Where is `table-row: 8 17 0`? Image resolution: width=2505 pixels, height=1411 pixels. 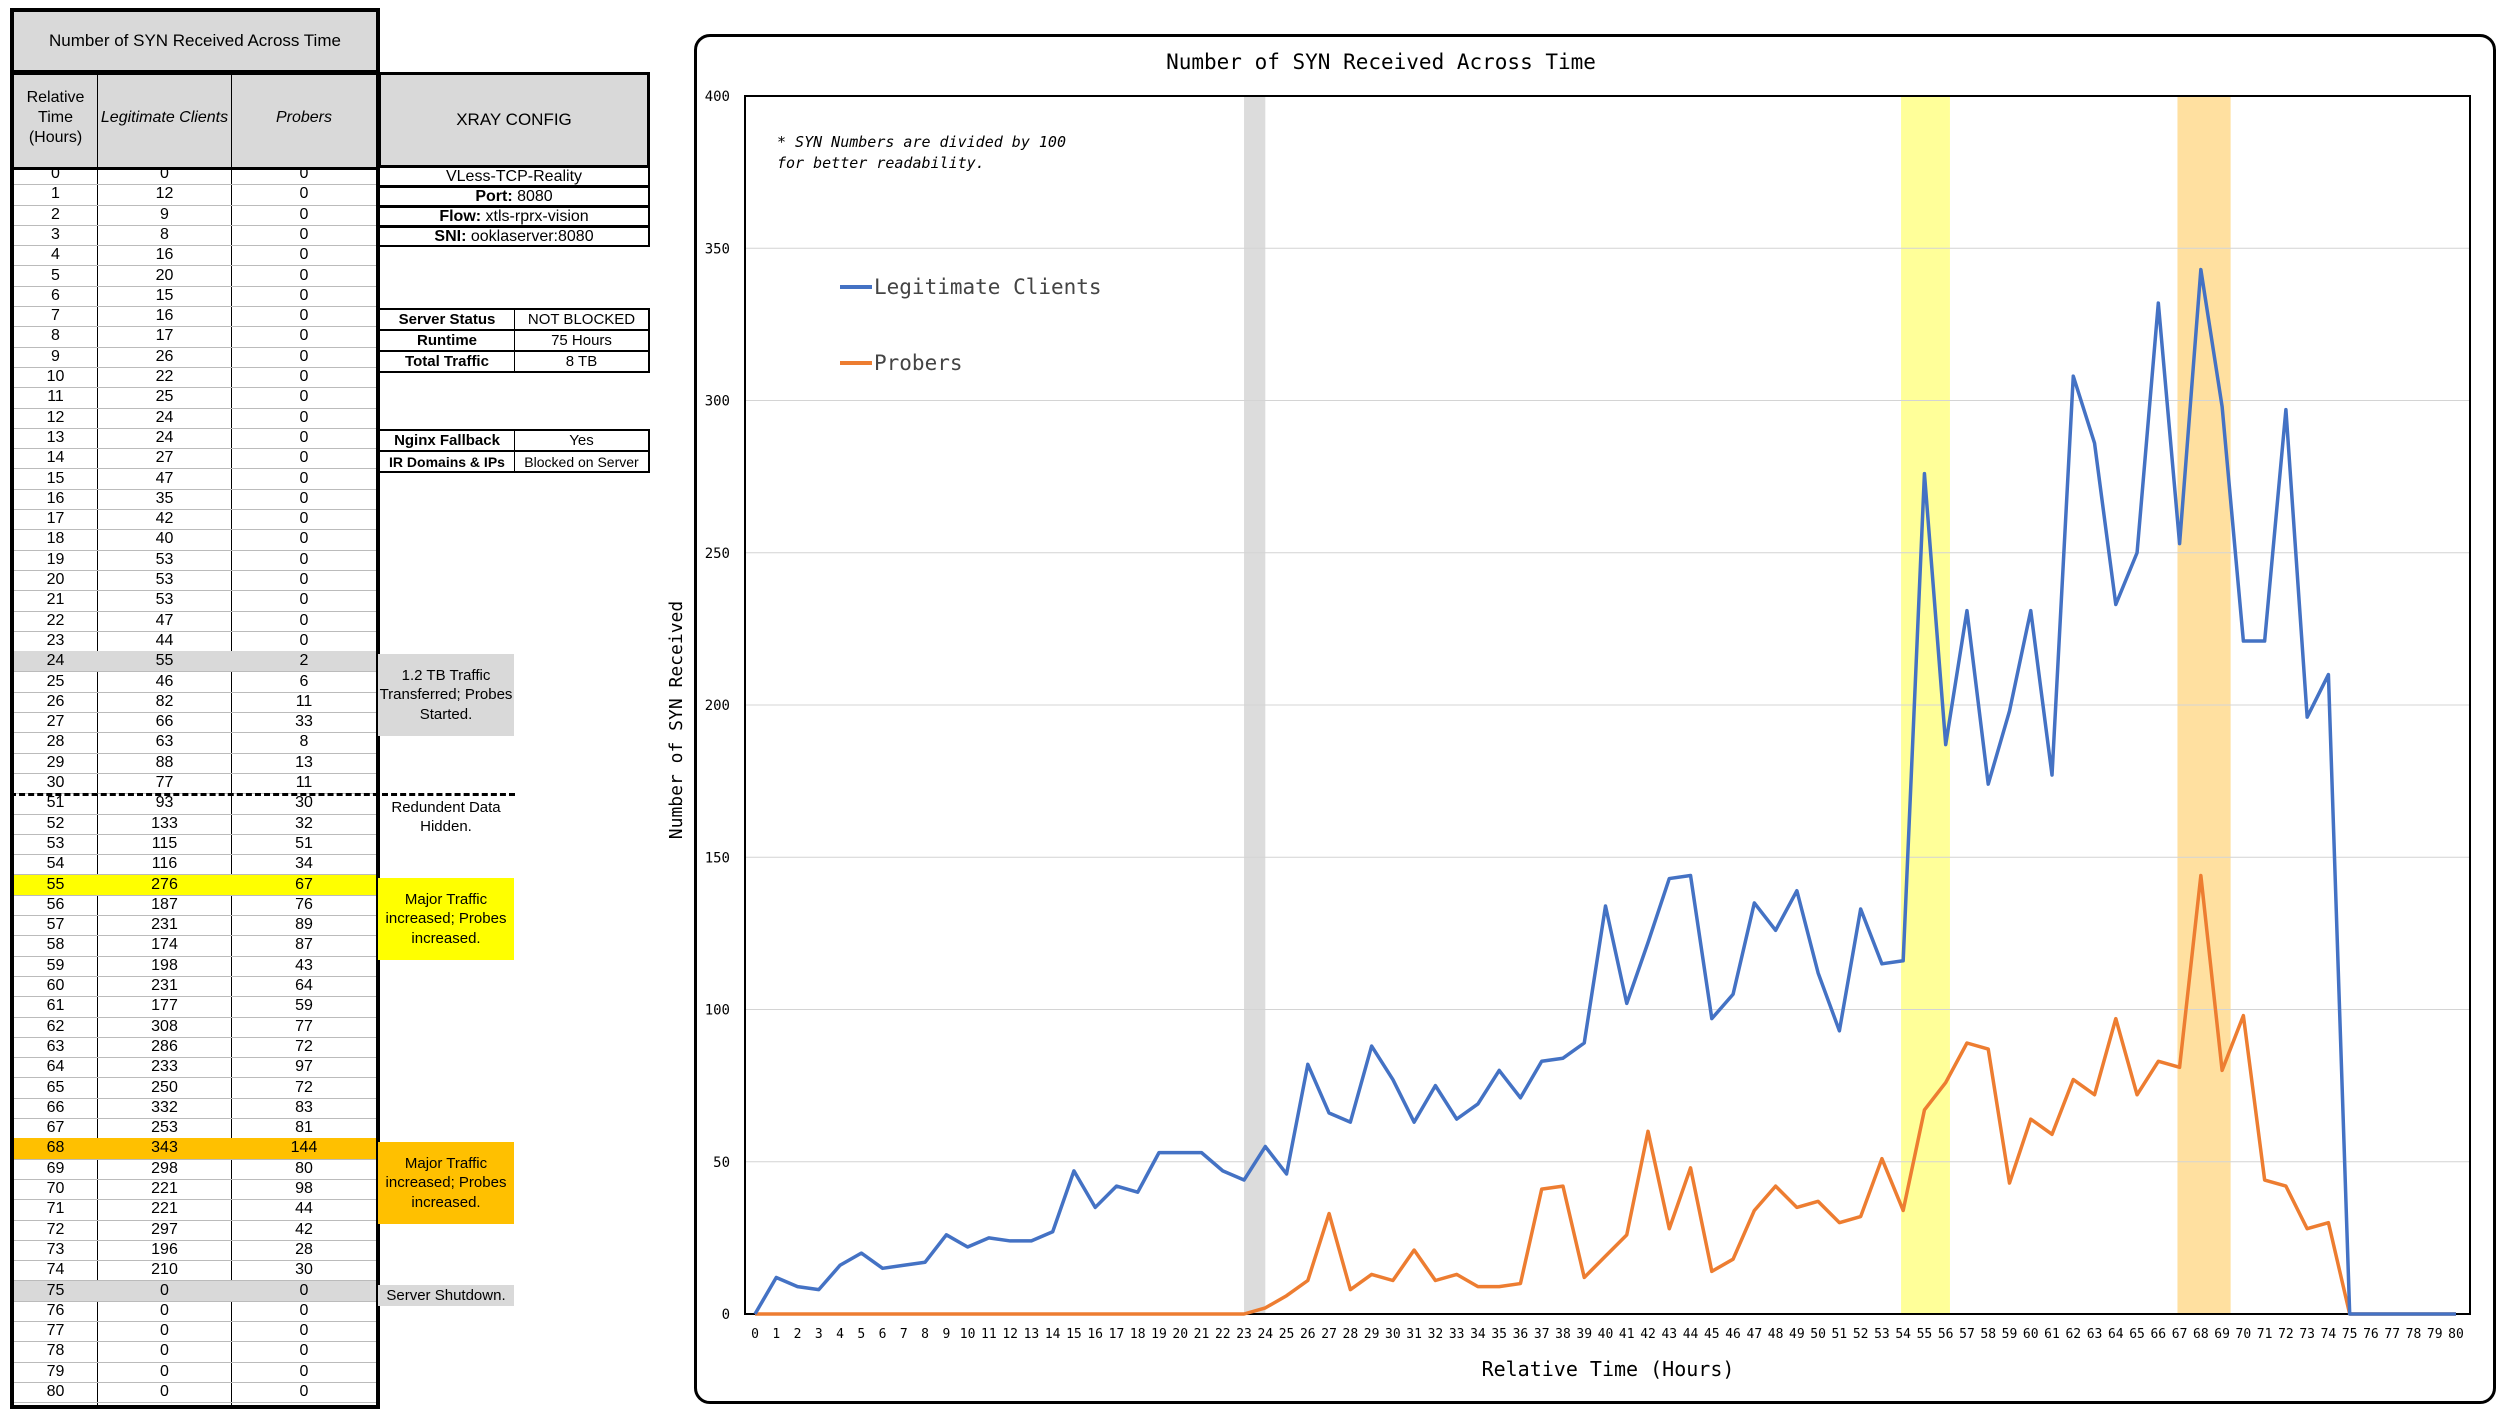 table-row: 8 17 0 is located at coordinates (195, 337).